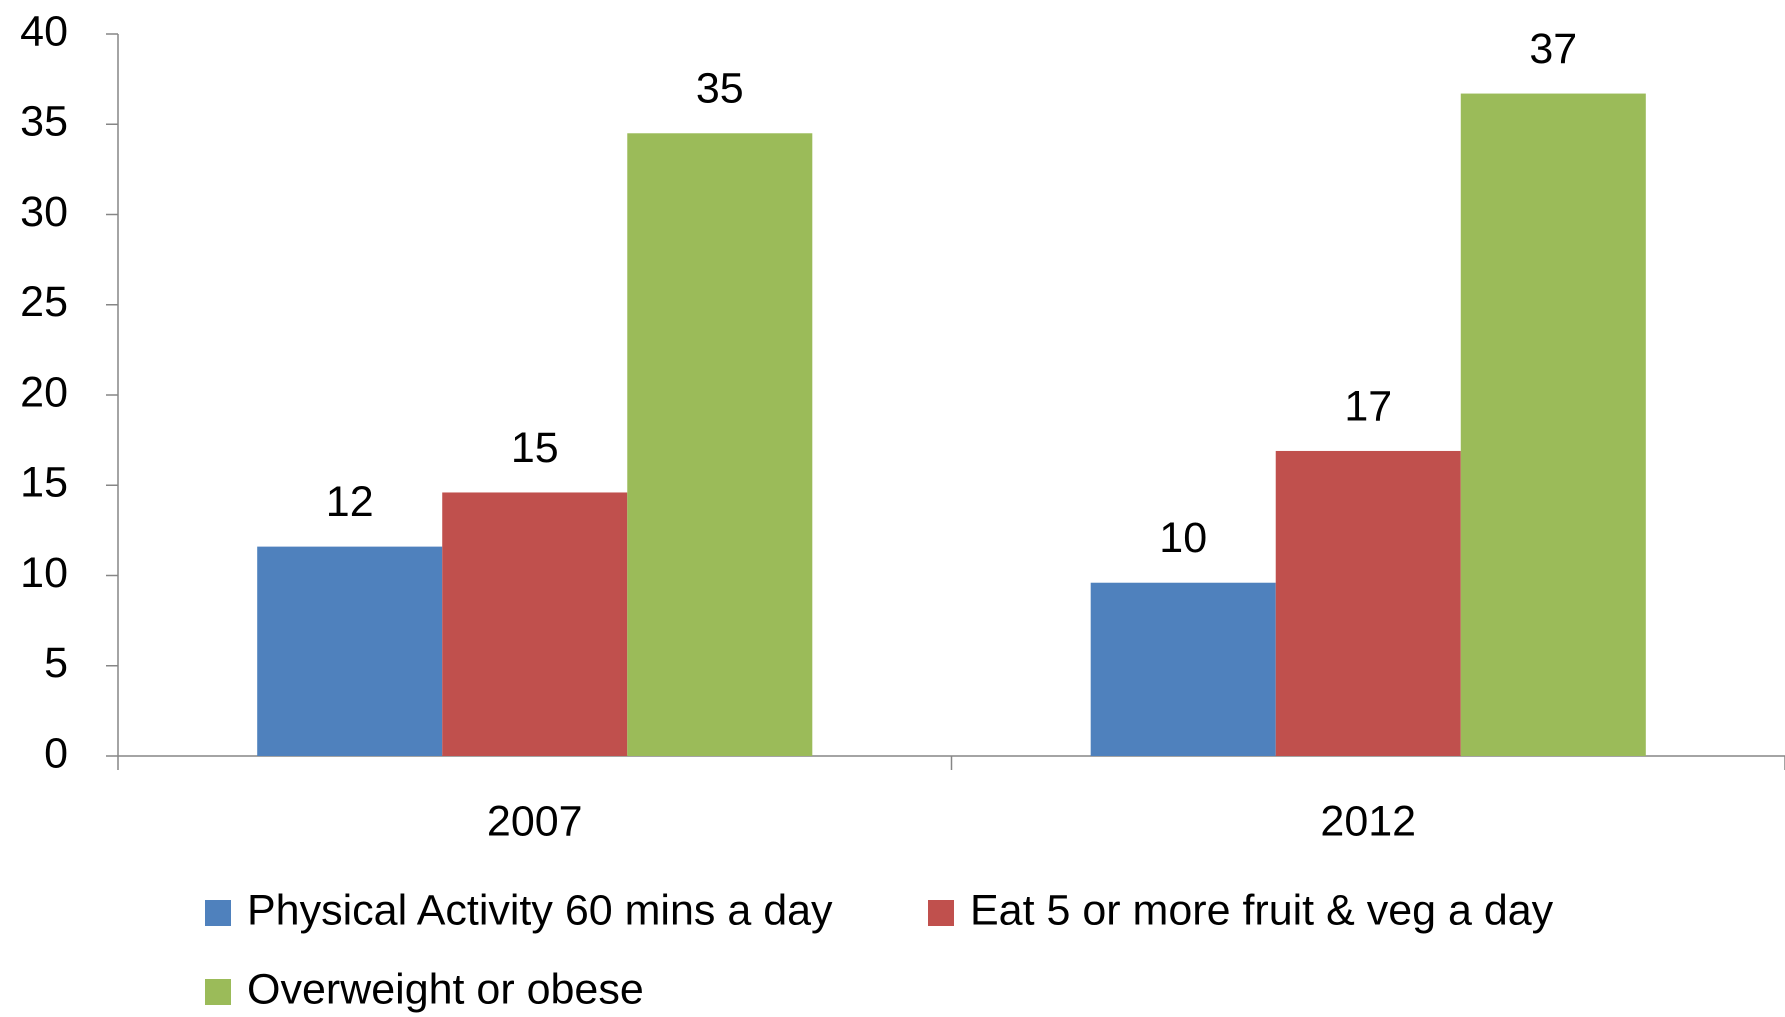 Image resolution: width=1785 pixels, height=1017 pixels. I want to click on legend-label: Physical Activity 60 mins a day, so click(540, 910).